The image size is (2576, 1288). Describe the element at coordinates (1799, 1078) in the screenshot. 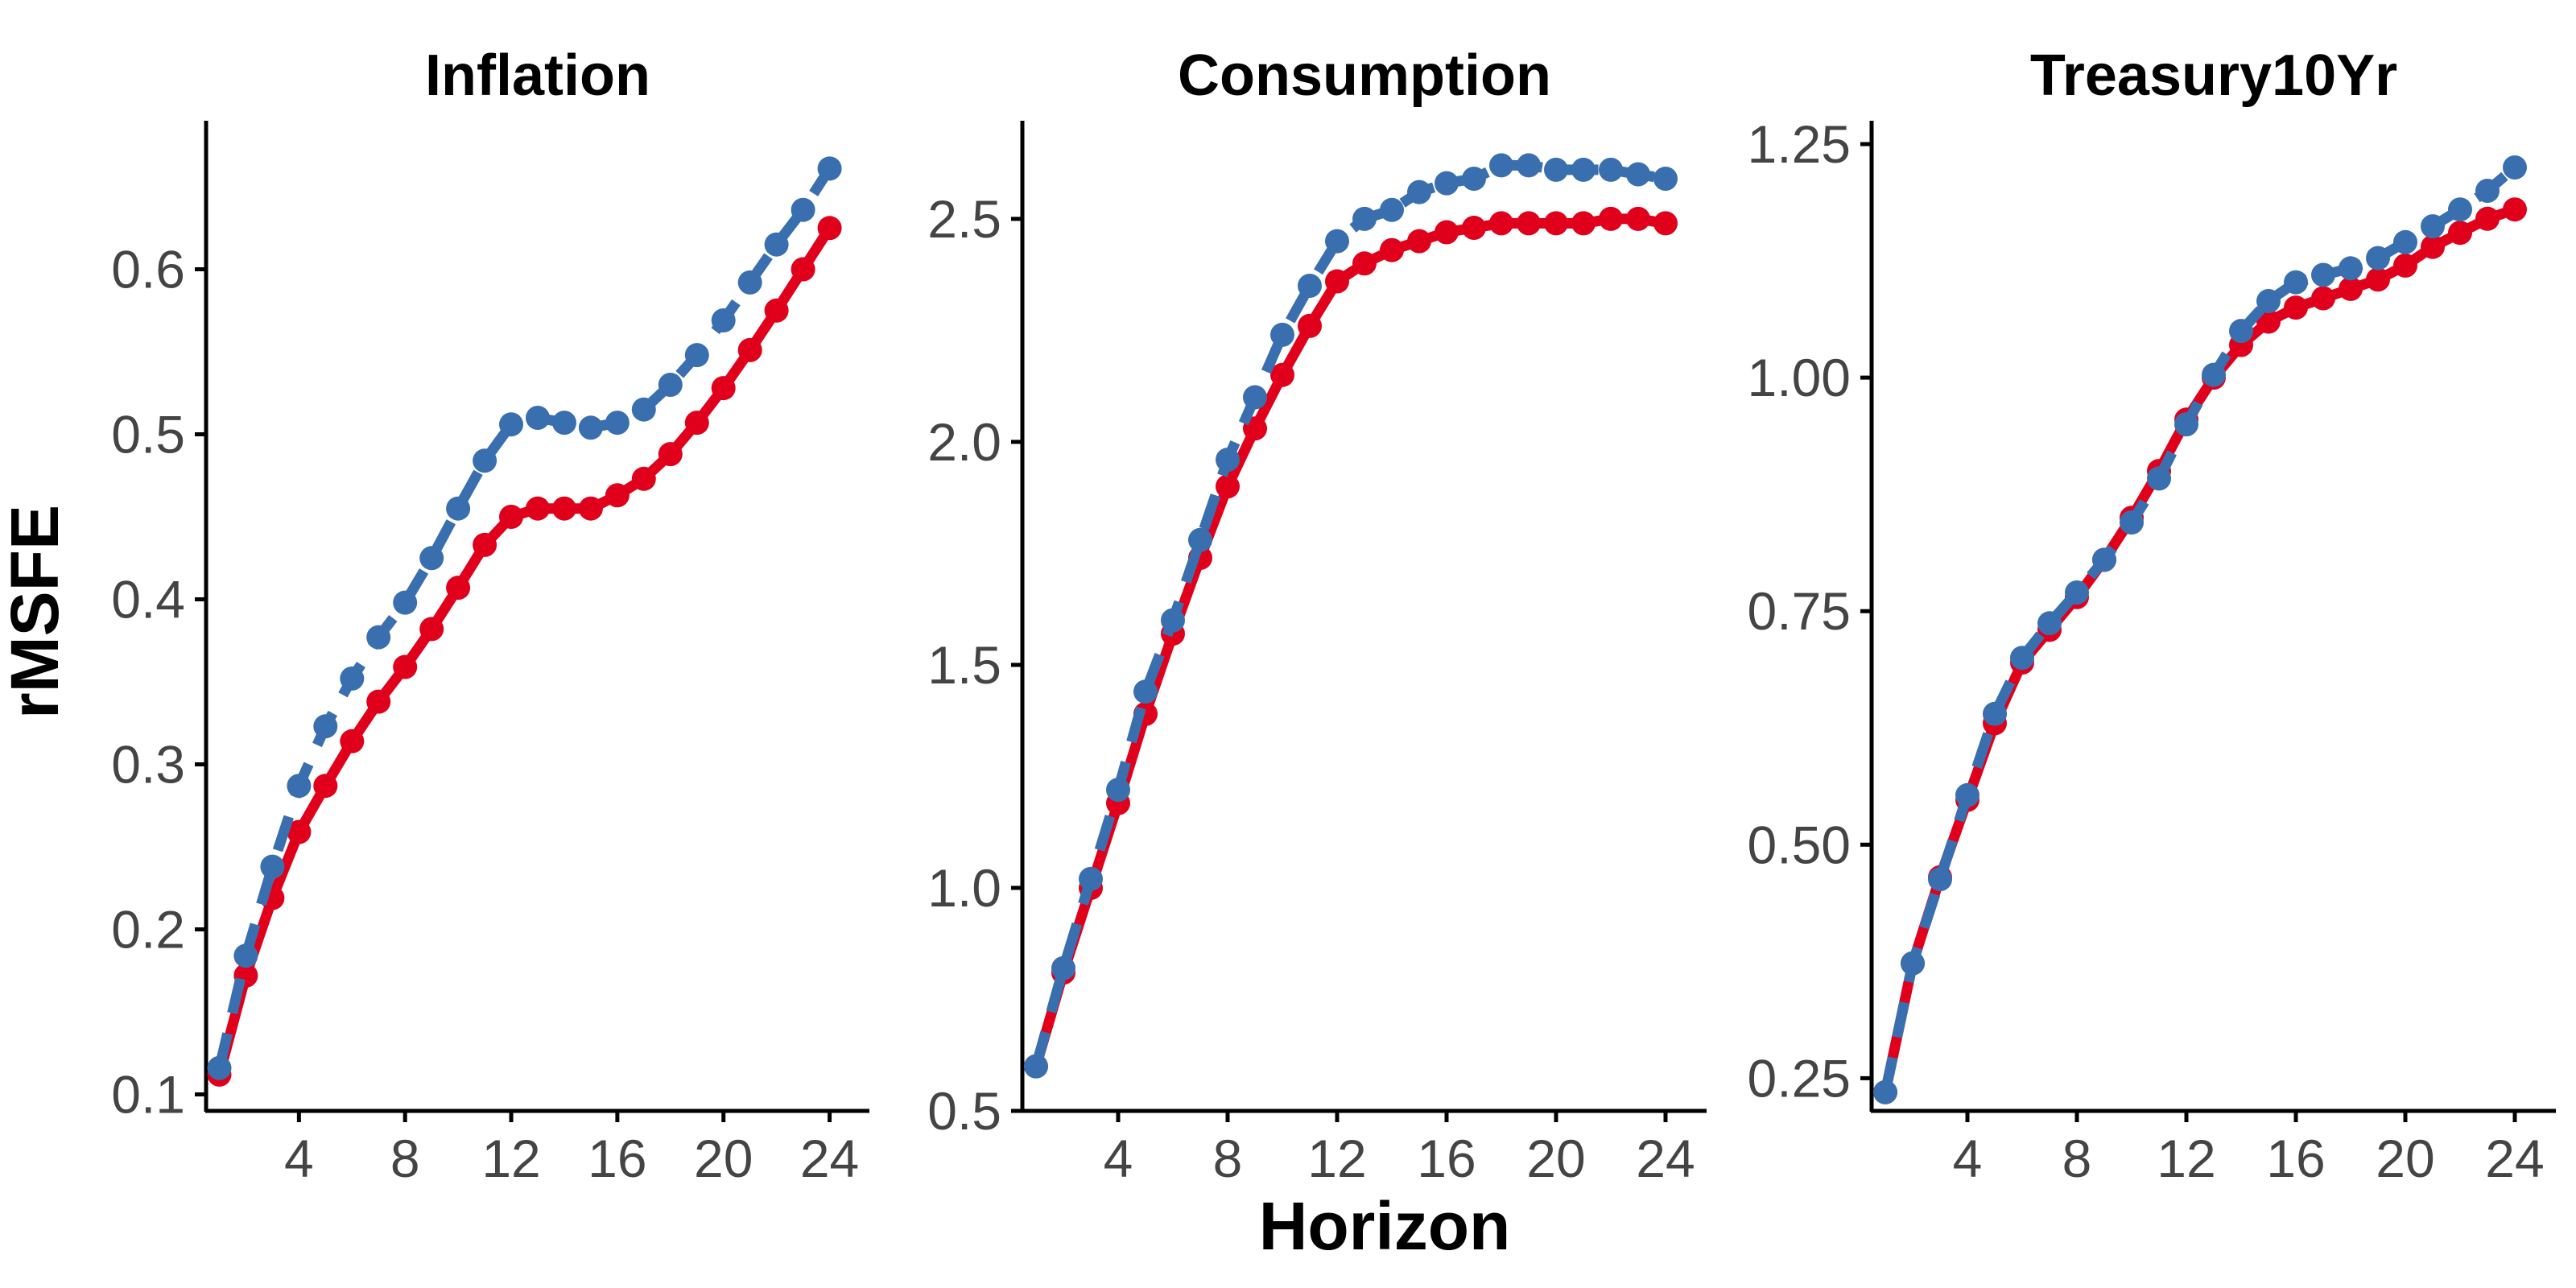

I see `y-tick-label: 0.25` at that location.